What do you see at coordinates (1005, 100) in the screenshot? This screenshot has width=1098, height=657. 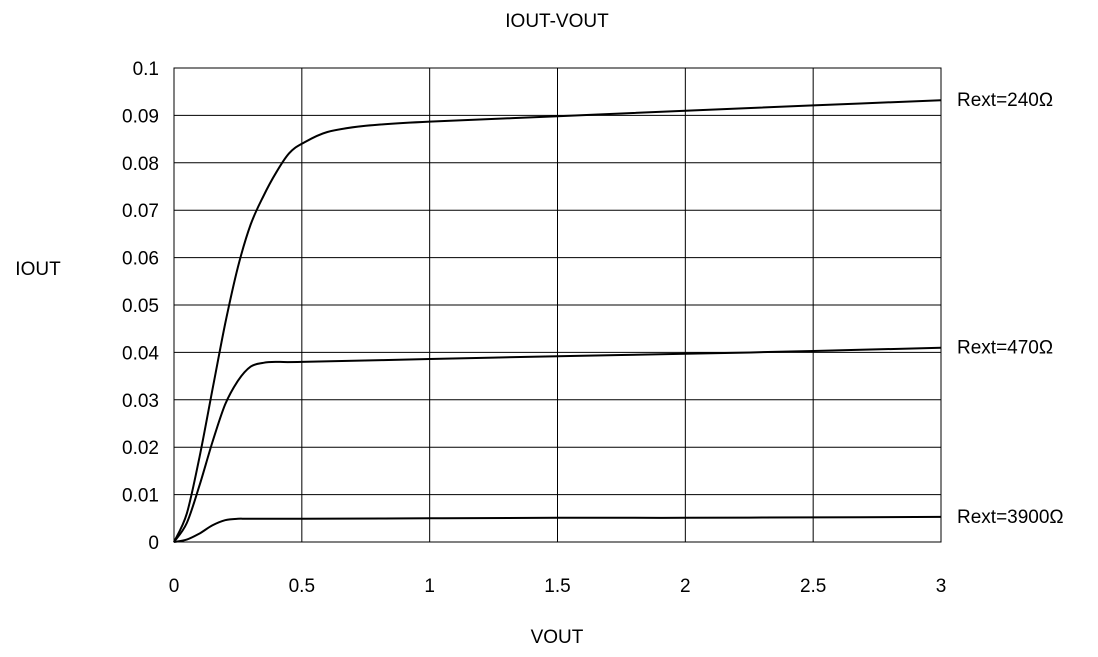 I see `series-label: Rext=240Ω` at bounding box center [1005, 100].